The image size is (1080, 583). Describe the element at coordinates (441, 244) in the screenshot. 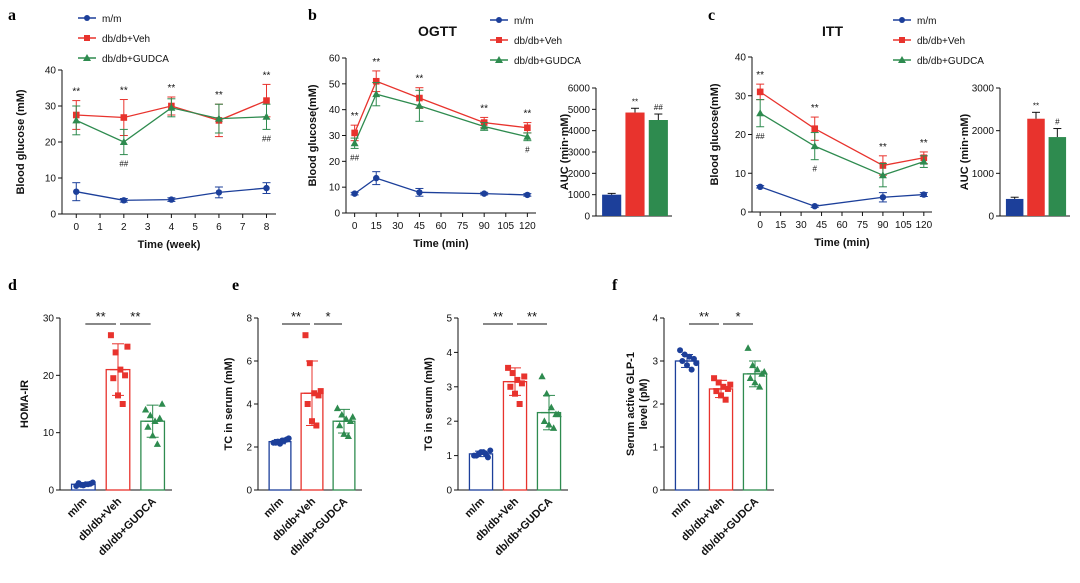

I see `b-xlabel: Time (min)` at that location.